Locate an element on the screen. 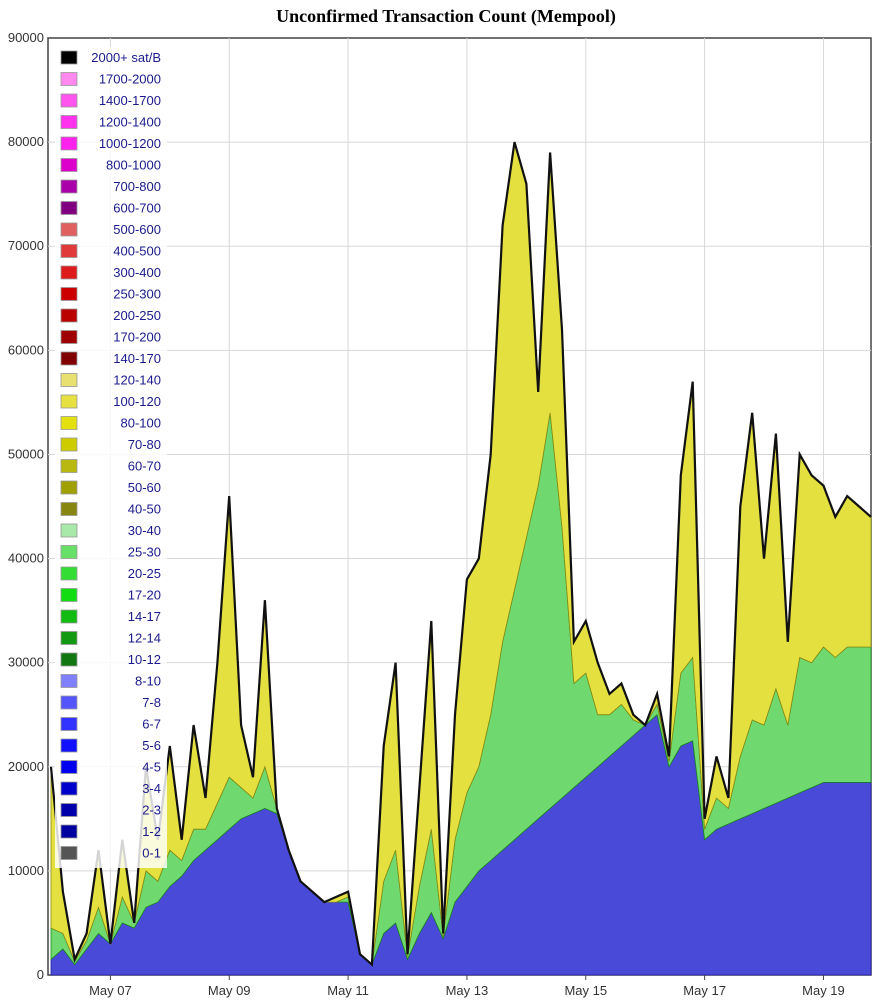  legend-label: 17-20 is located at coordinates (144, 595).